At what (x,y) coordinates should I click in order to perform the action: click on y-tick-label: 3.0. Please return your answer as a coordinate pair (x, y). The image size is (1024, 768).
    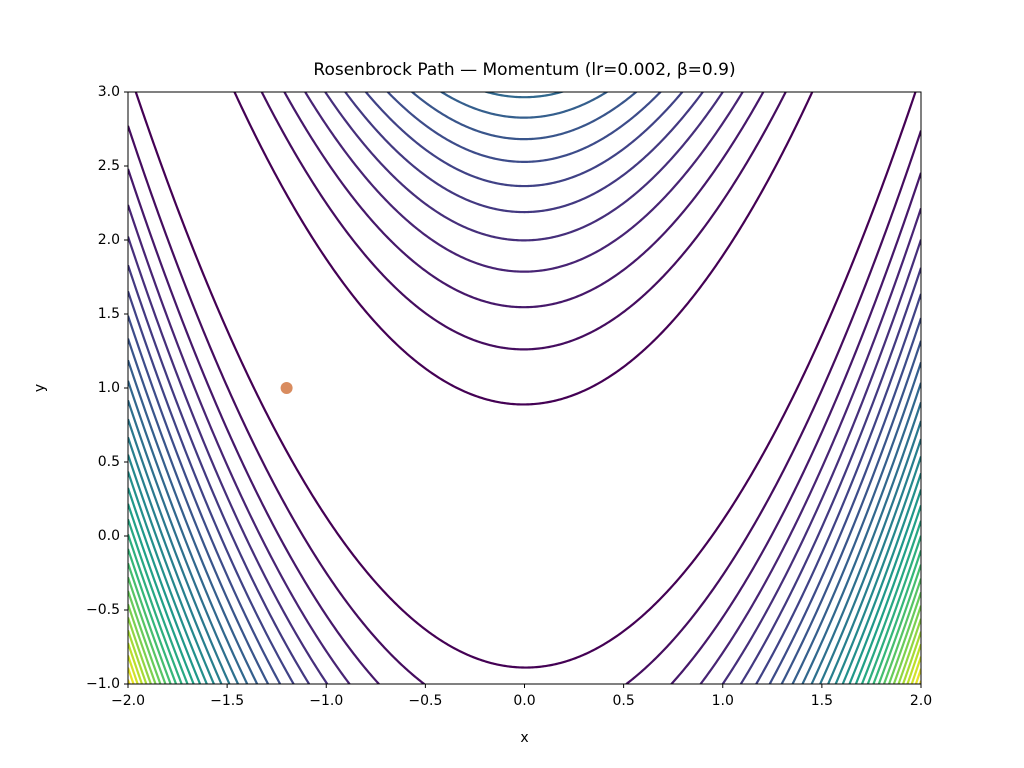
    Looking at the image, I should click on (109, 92).